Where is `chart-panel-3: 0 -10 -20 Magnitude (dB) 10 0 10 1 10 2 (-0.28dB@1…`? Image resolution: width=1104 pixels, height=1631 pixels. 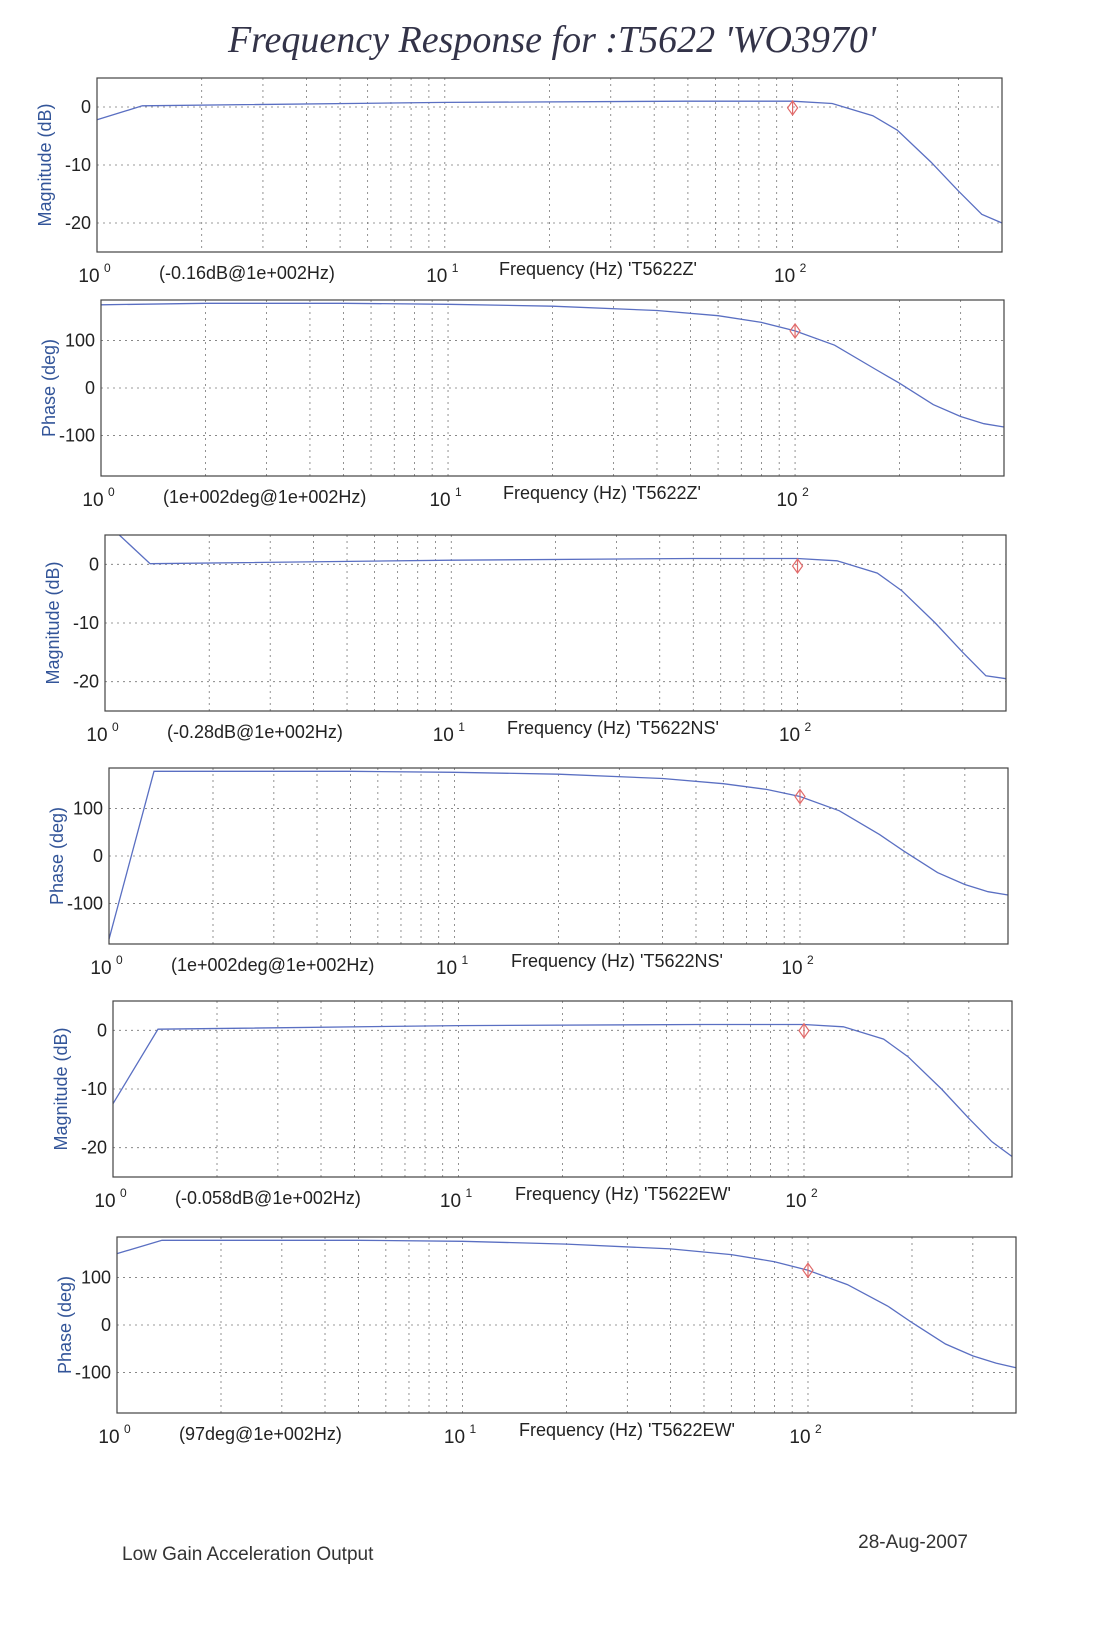
chart-panel-3: 0 -10 -20 Magnitude (dB) 10 0 10 1 10 2 (-0.28dB@1… is located at coordinates (525, 640).